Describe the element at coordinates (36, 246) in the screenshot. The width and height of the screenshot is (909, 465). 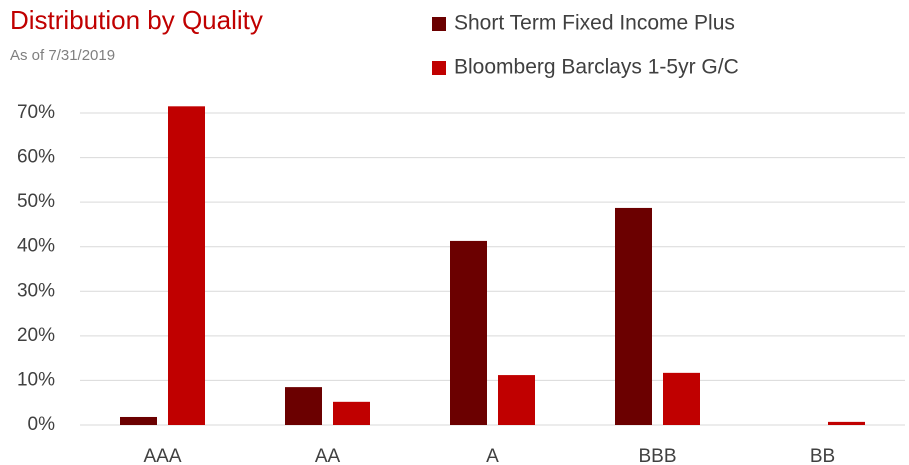
I see `y-tick-label: 40%` at that location.